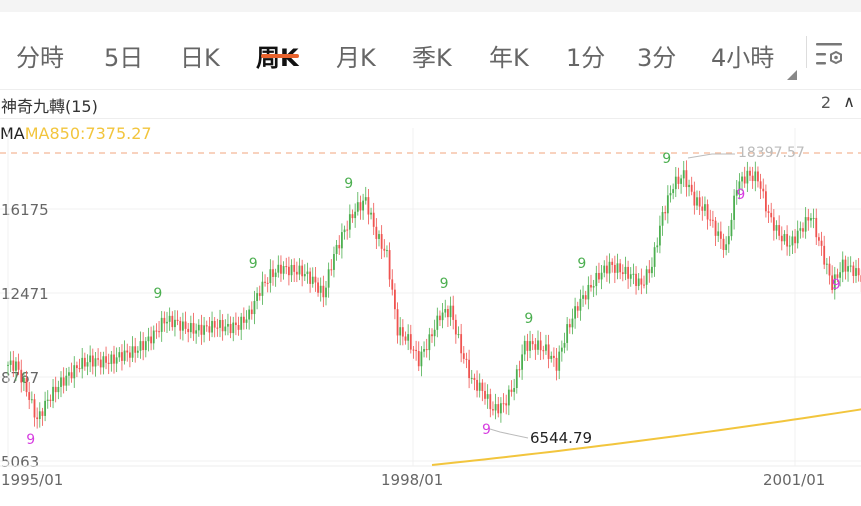 The height and width of the screenshot is (506, 861). What do you see at coordinates (200, 58) in the screenshot?
I see `tab-2: 日K` at bounding box center [200, 58].